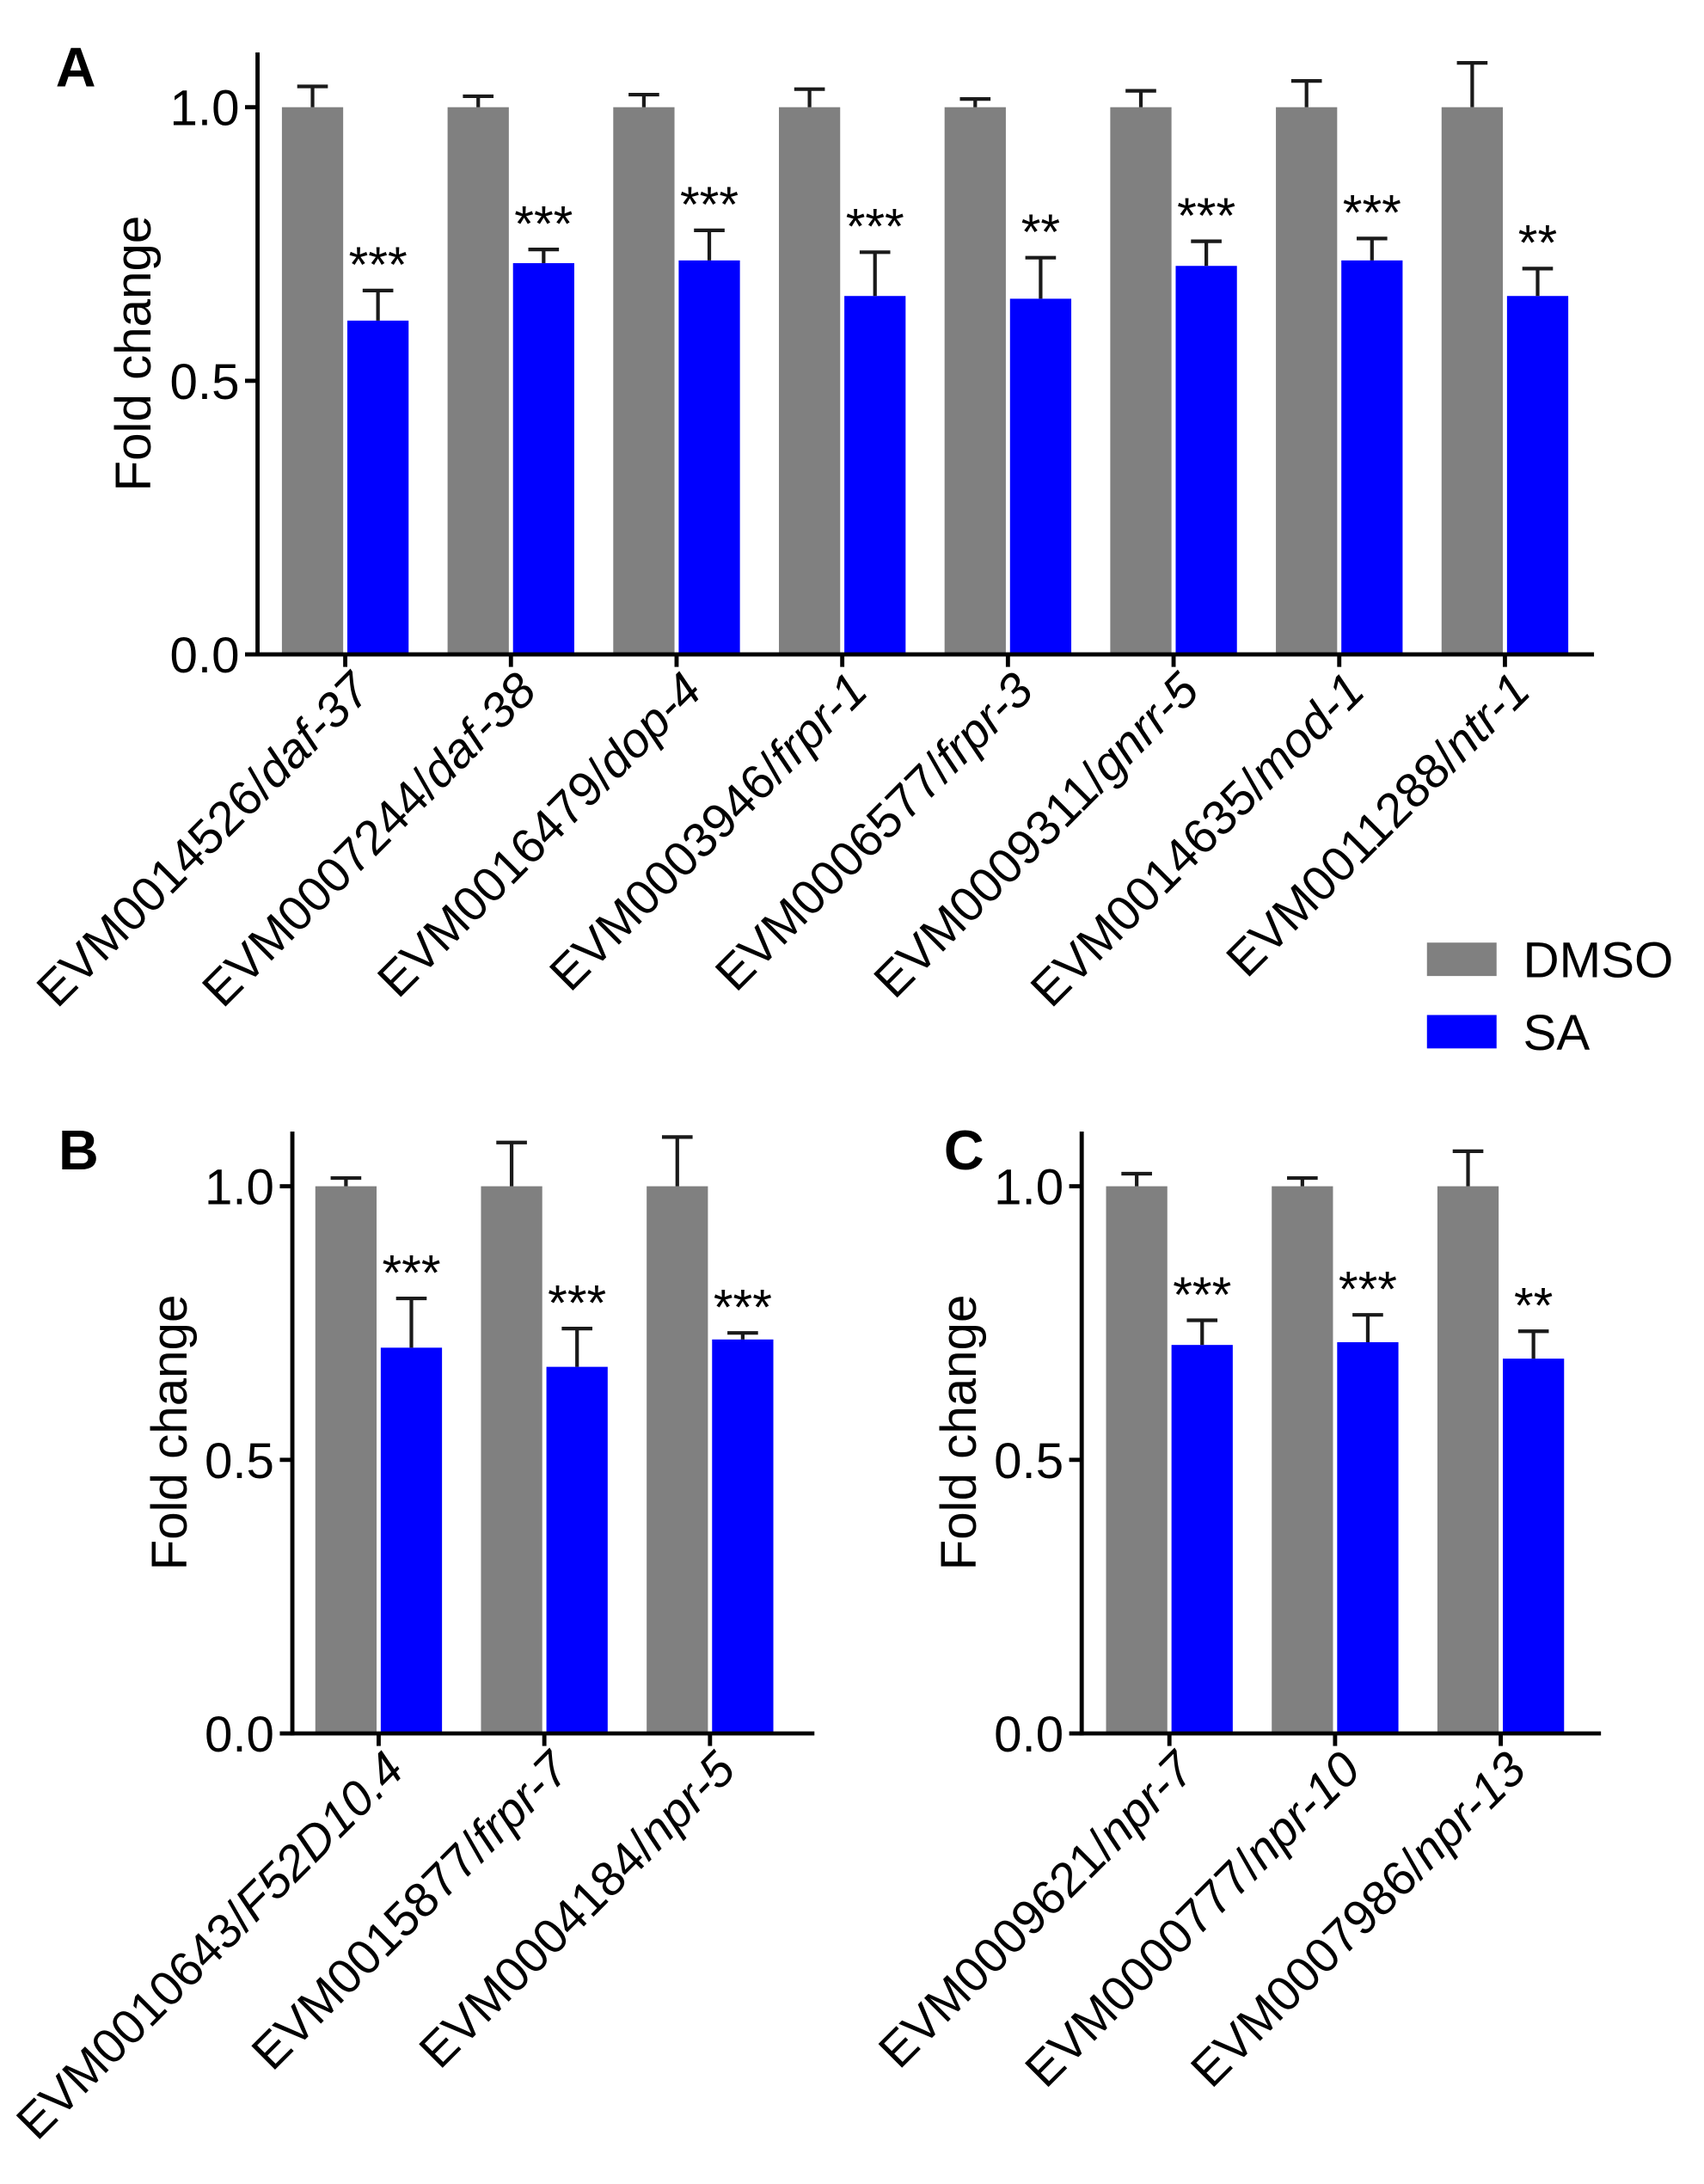 Image resolution: width=1704 pixels, height=2184 pixels. Describe the element at coordinates (743, 1307) in the screenshot. I see `panel-b-significance-3: ***` at that location.